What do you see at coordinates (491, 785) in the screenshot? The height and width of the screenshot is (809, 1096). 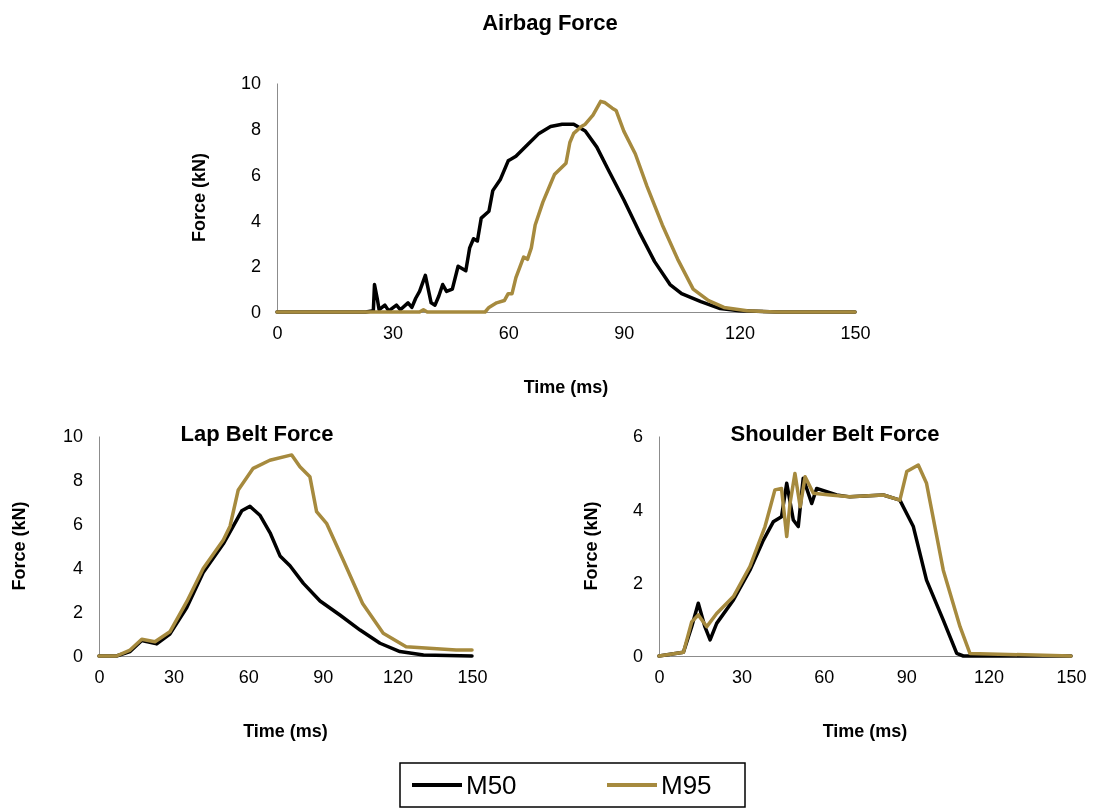 I see `legend-label: M50` at bounding box center [491, 785].